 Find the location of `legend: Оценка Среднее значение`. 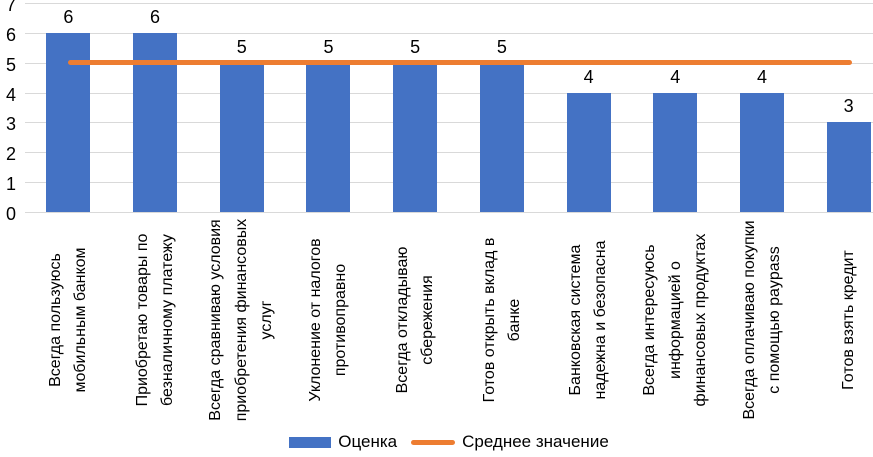

legend: Оценка Среднее значение is located at coordinates (449, 442).